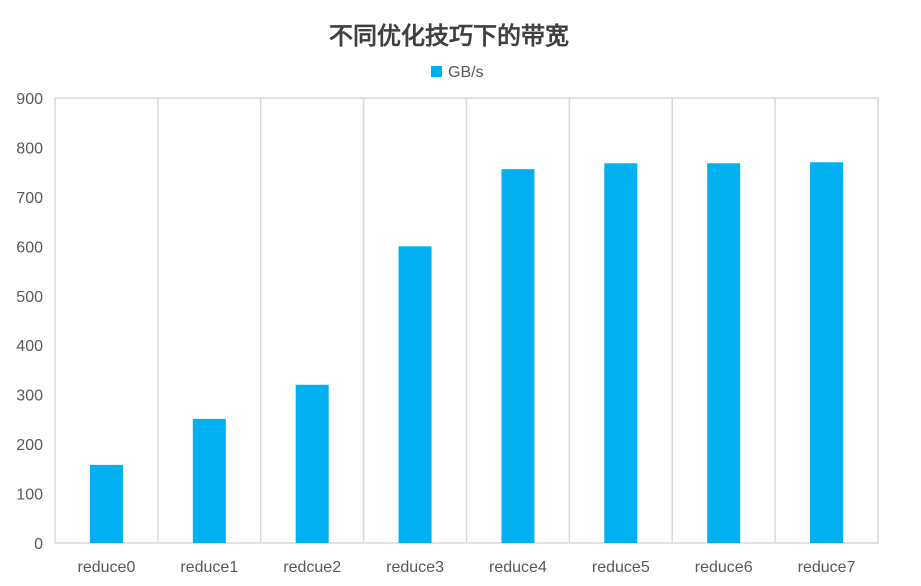 The height and width of the screenshot is (586, 921). What do you see at coordinates (38, 544) in the screenshot?
I see `y-tick-label: 0` at bounding box center [38, 544].